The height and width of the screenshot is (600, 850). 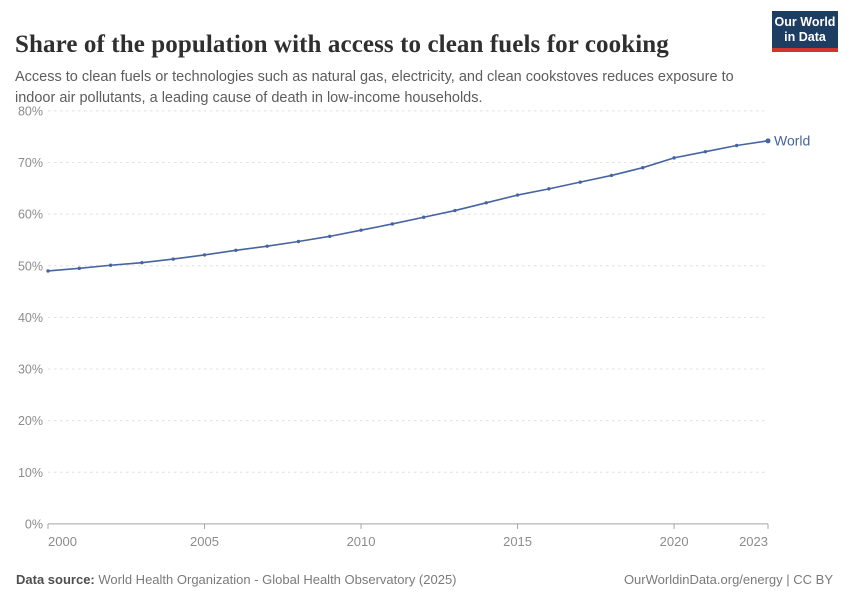 I want to click on y-tick-label: 20%, so click(x=30, y=421).